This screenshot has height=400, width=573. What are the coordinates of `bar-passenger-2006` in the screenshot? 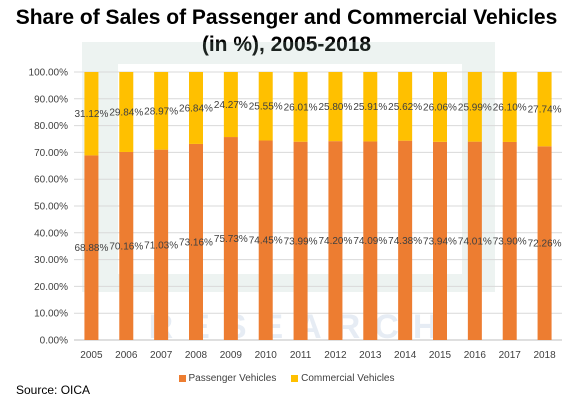 It's located at (126, 245).